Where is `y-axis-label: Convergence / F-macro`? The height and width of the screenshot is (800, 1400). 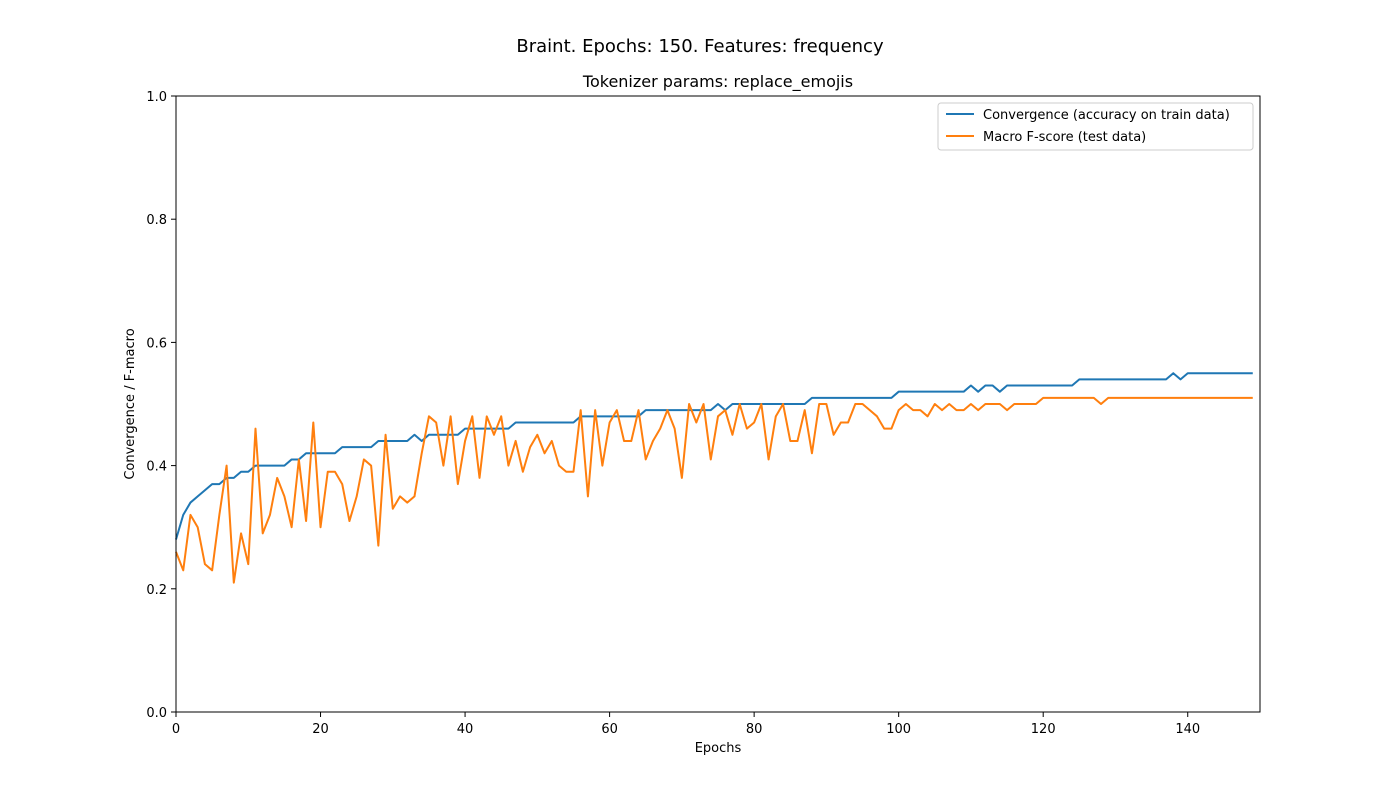 y-axis-label: Convergence / F-macro is located at coordinates (130, 403).